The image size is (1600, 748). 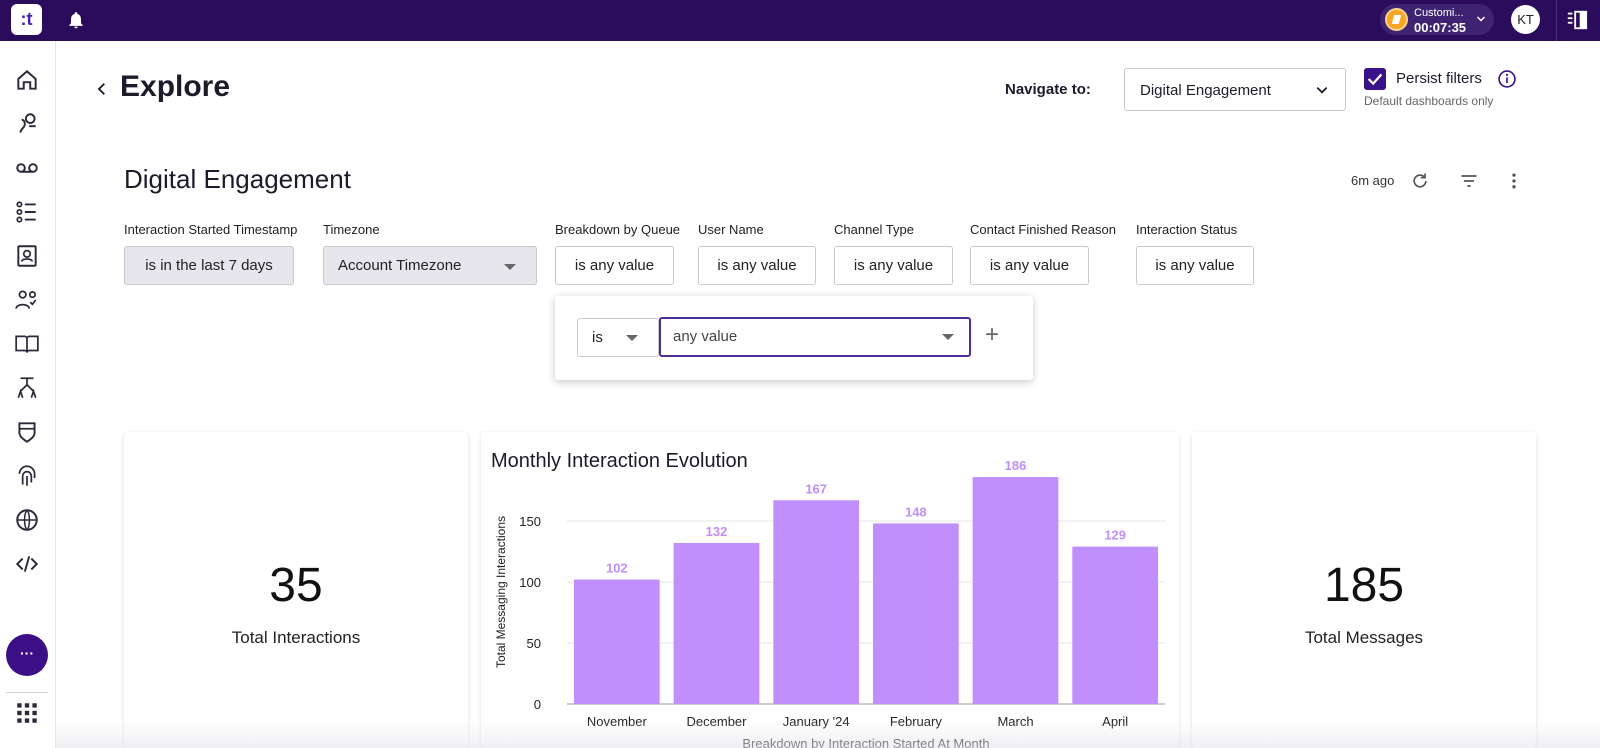 I want to click on filter-label: Channel Type, so click(x=874, y=229).